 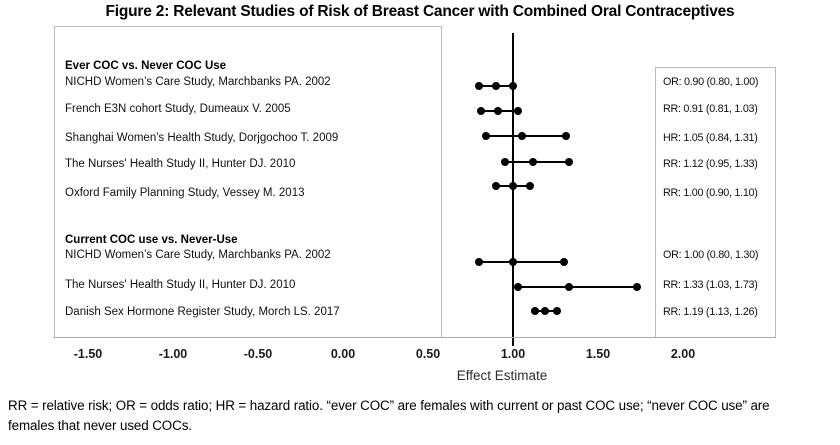 What do you see at coordinates (710, 312) in the screenshot?
I see `estimate-value: RR: 1.19 (1.13, 1.26)` at bounding box center [710, 312].